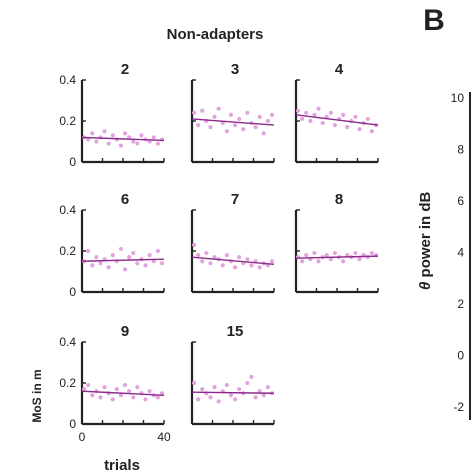 Image resolution: width=474 pixels, height=474 pixels. What do you see at coordinates (425, 285) in the screenshot?
I see `theta-symbol: θ` at bounding box center [425, 285].